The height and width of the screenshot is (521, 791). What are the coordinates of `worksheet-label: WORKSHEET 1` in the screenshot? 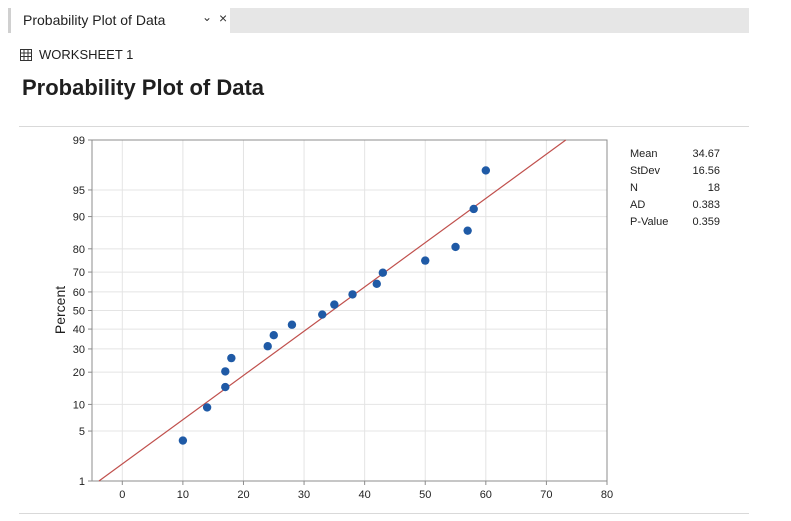 It's located at (86, 54).